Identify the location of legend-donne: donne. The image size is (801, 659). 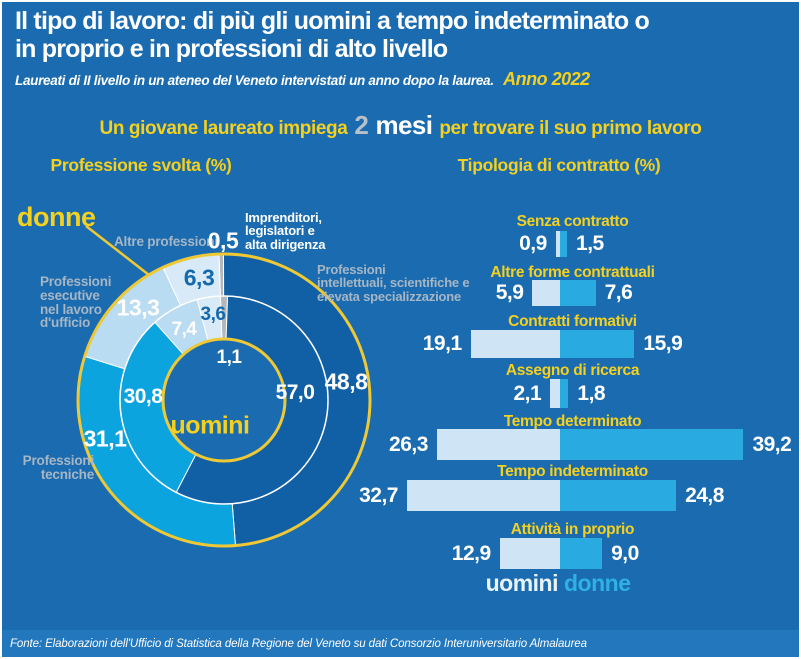
(597, 583).